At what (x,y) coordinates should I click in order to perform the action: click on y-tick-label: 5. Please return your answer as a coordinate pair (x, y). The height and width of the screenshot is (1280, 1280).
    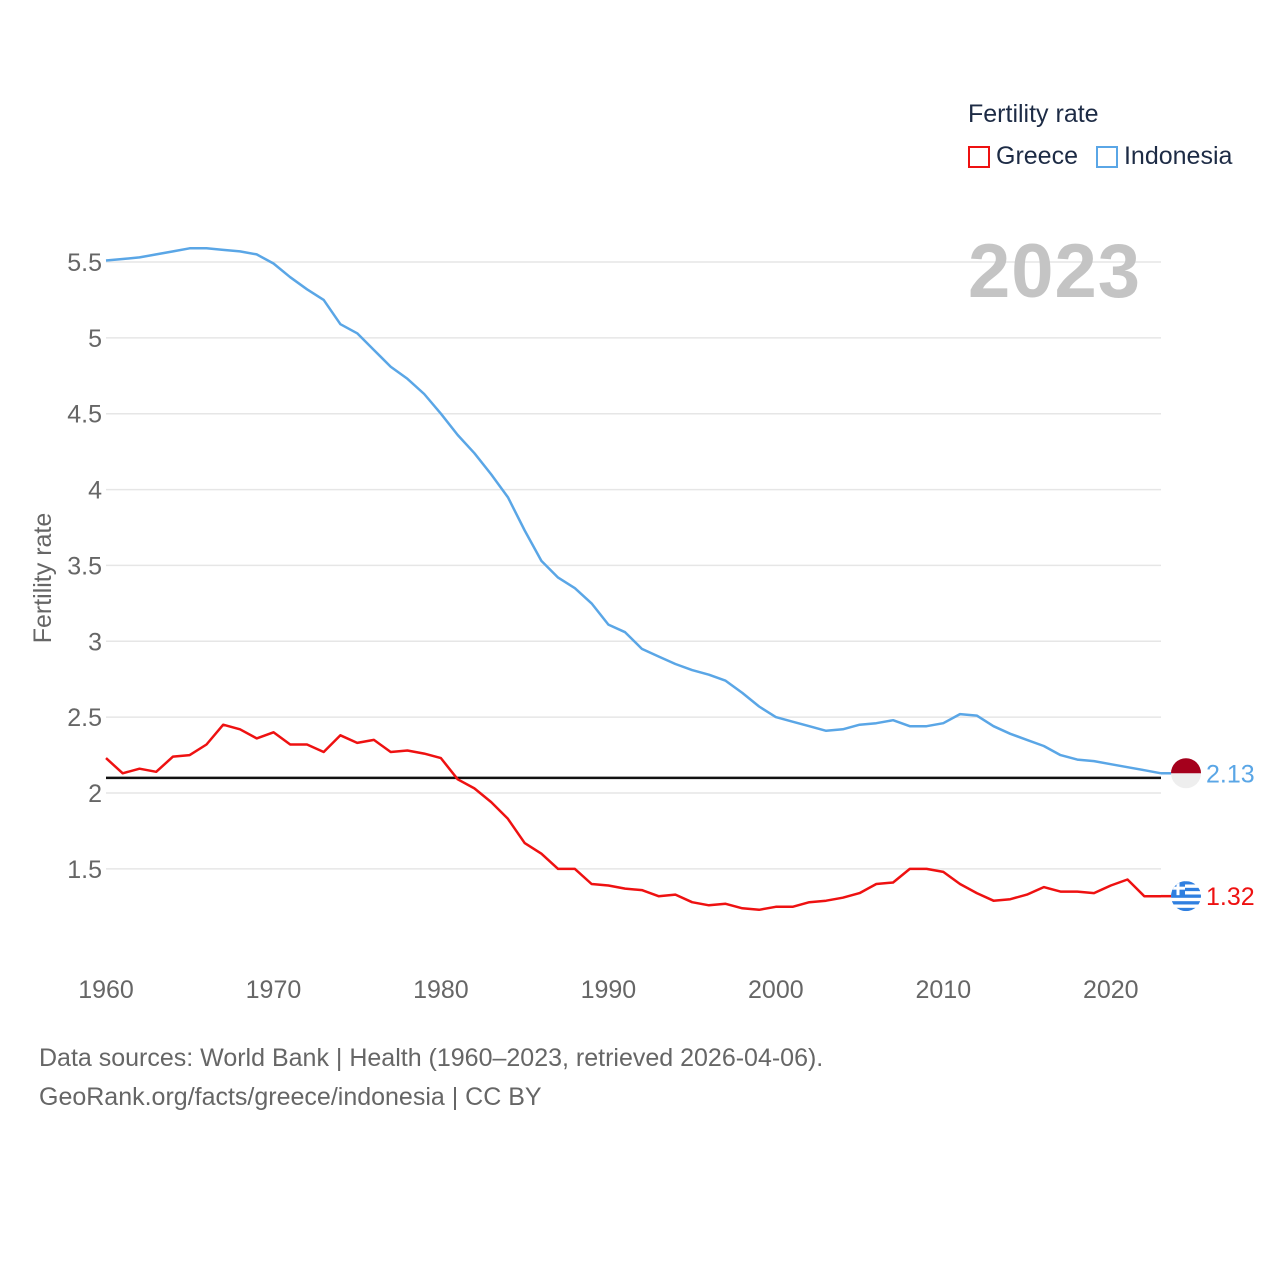
    Looking at the image, I should click on (95, 339).